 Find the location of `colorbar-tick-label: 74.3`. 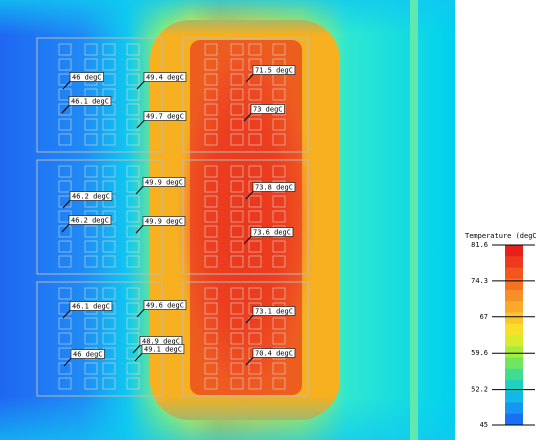

colorbar-tick-label: 74.3 is located at coordinates (479, 281).